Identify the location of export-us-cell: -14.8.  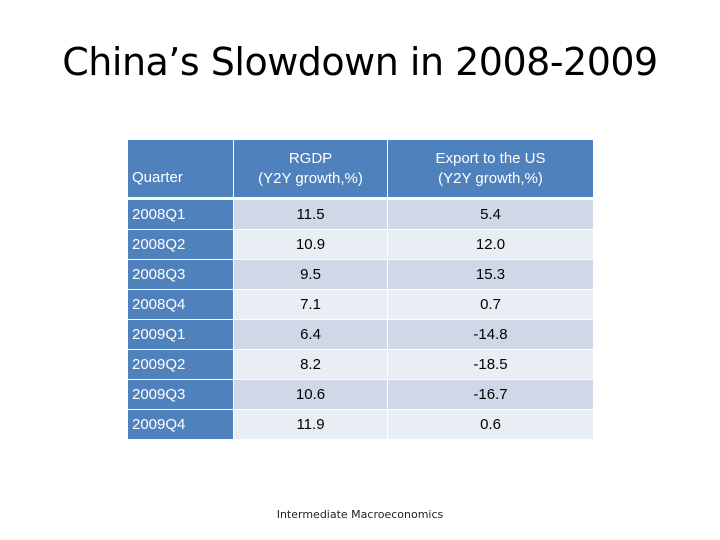
(490, 334).